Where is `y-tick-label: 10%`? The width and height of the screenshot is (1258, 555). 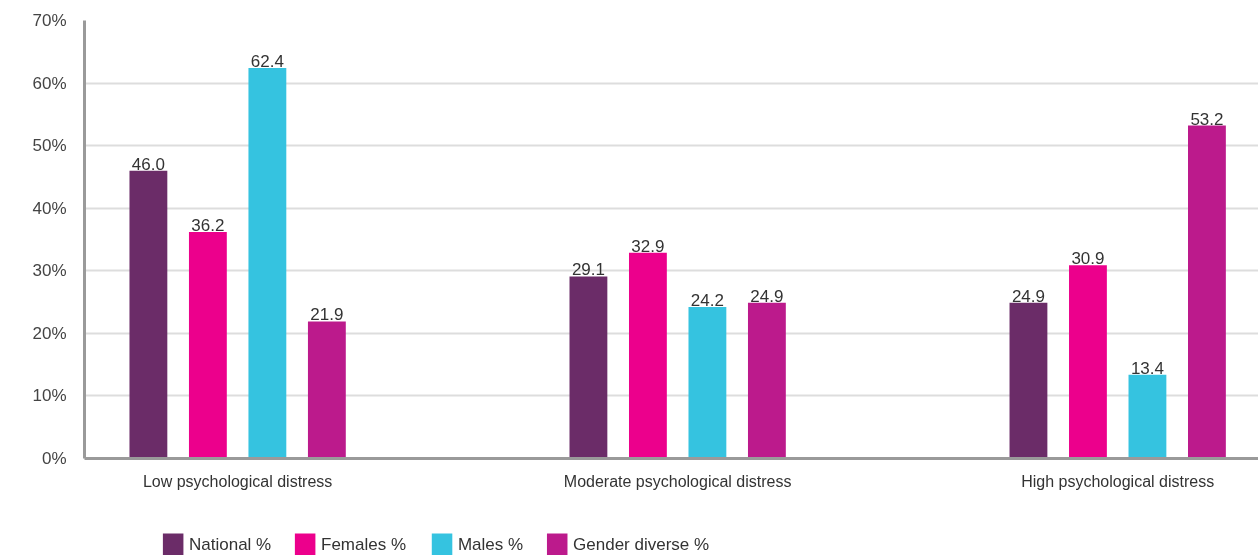 y-tick-label: 10% is located at coordinates (49, 396).